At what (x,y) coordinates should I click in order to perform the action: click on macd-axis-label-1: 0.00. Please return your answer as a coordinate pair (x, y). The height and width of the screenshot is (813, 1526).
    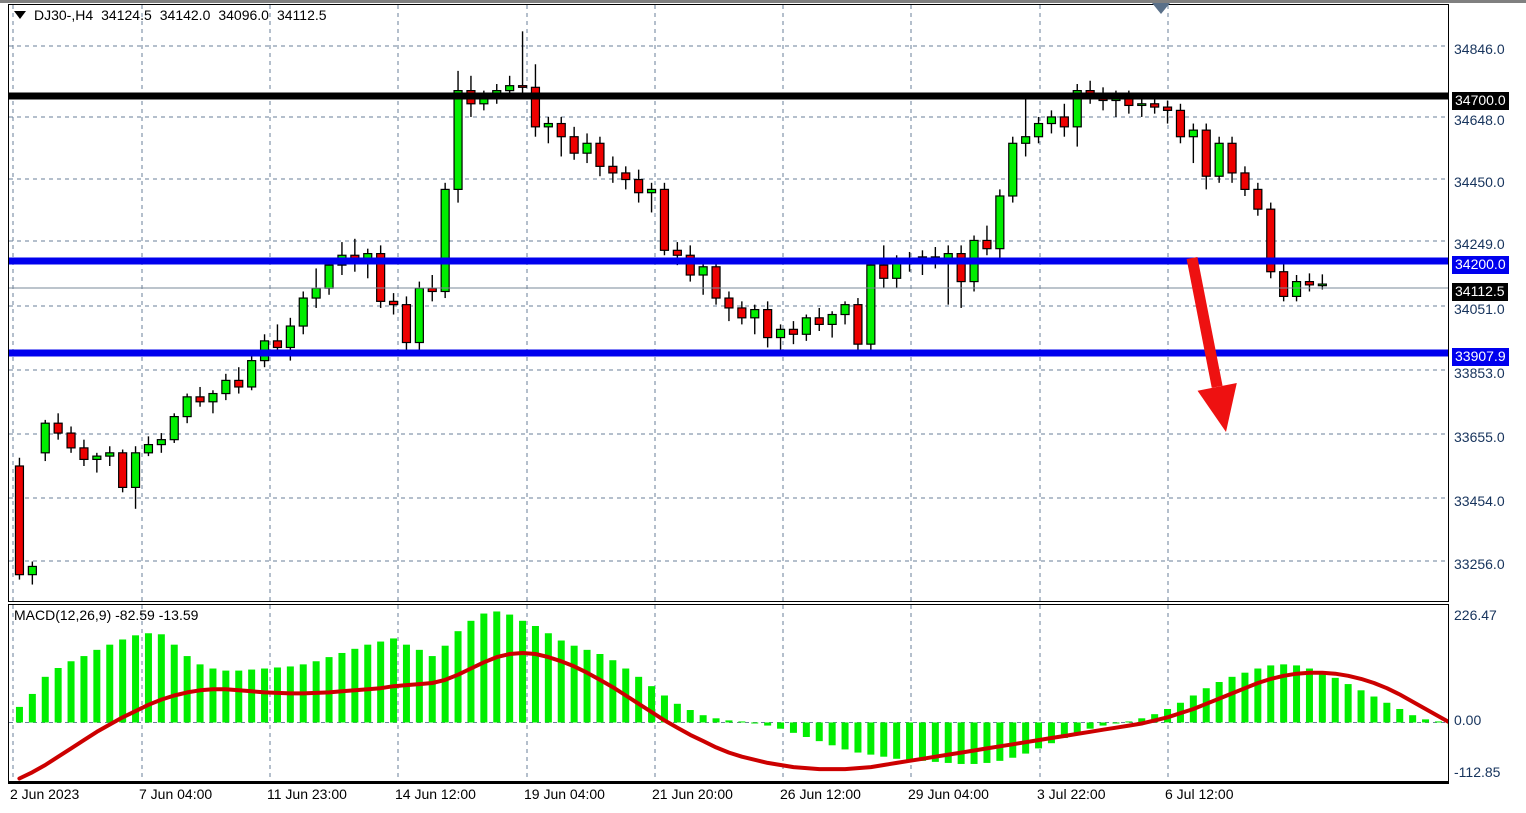
    Looking at the image, I should click on (1468, 720).